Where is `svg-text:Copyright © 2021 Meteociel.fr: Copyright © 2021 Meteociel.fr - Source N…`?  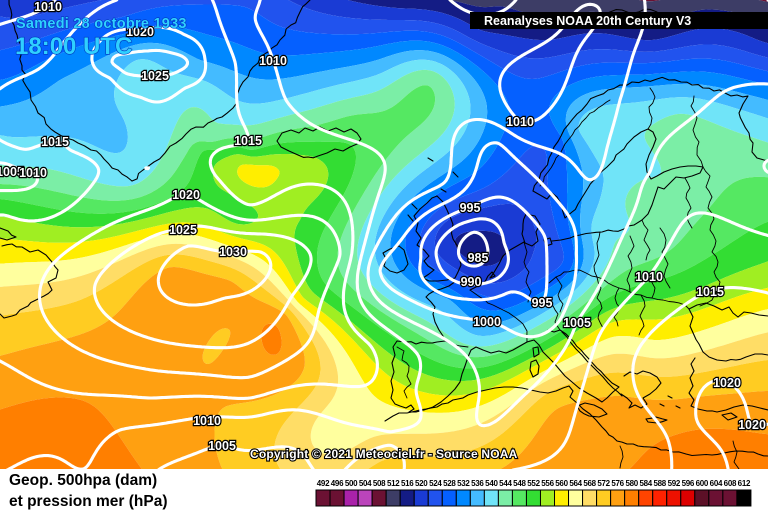
svg-text:Copyright © 2021 Meteociel.fr: Copyright © 2021 Meteociel.fr - Source N… is located at coordinates (384, 454).